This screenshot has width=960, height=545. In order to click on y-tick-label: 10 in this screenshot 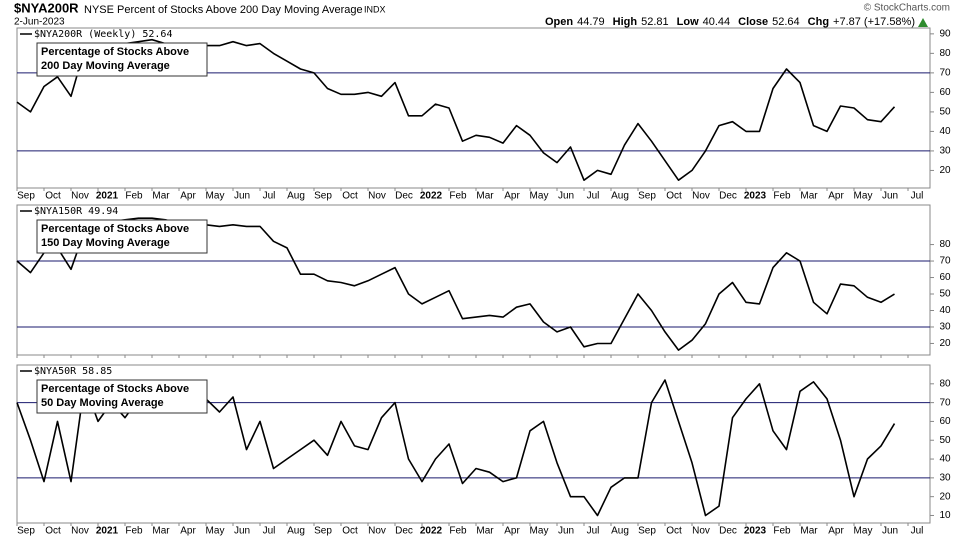, I will do `click(945, 515)`.